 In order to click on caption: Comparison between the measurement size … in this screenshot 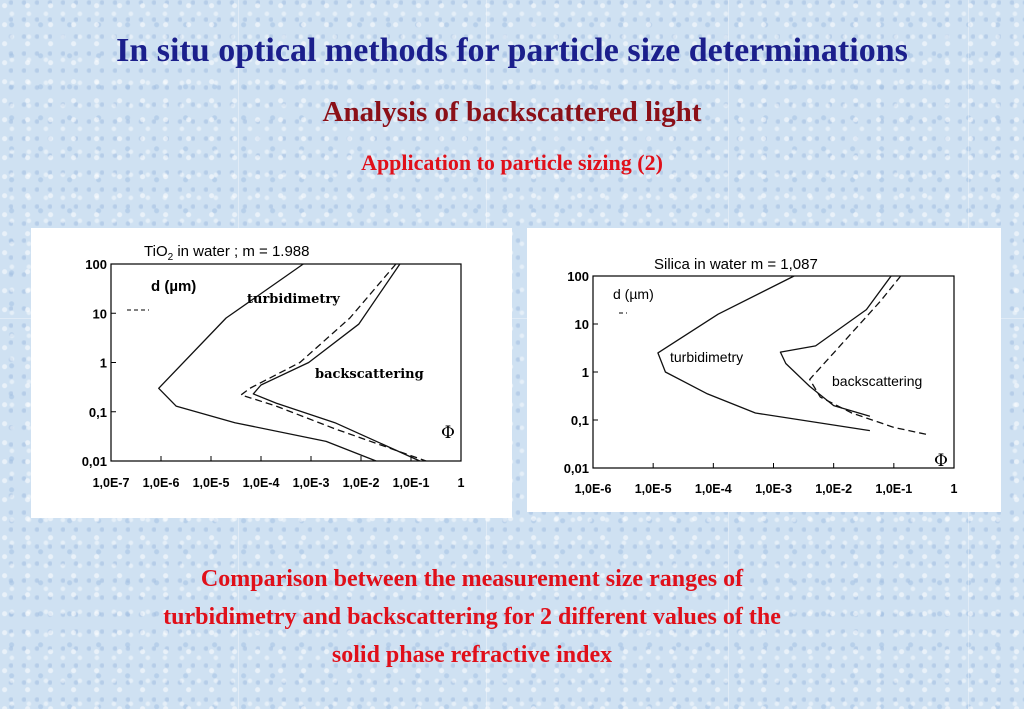, I will do `click(472, 617)`.